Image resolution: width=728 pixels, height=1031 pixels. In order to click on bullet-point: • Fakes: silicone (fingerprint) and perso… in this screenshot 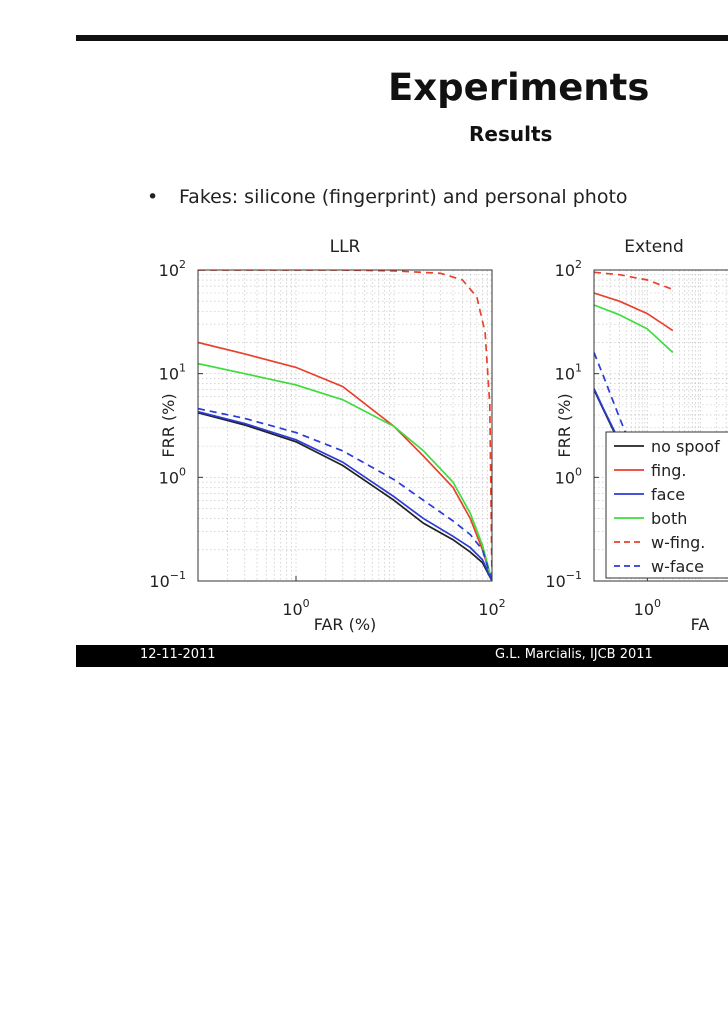, I will do `click(387, 197)`.